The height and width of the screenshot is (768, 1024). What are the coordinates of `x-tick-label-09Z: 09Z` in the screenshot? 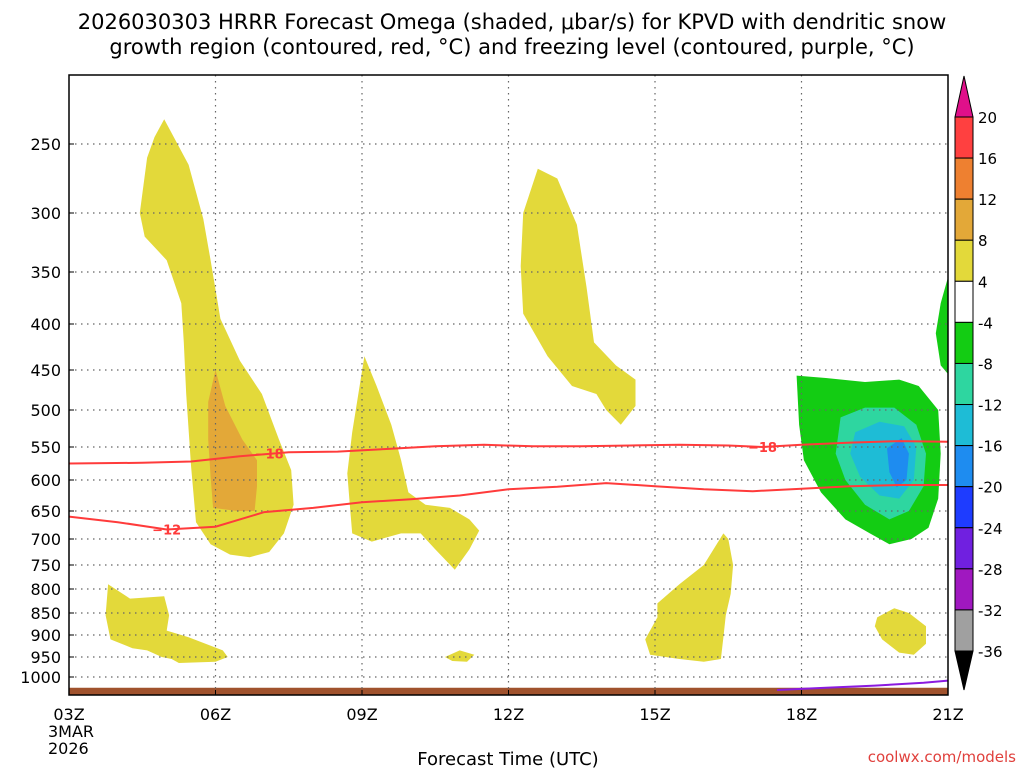 It's located at (361, 714).